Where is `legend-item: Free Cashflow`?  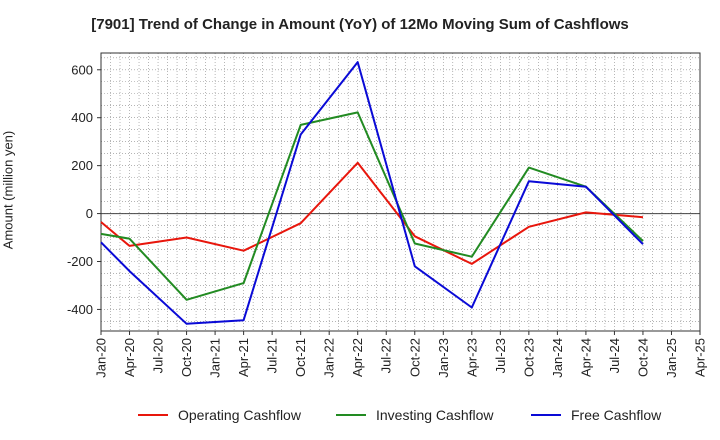 legend-item: Free Cashflow is located at coordinates (596, 415).